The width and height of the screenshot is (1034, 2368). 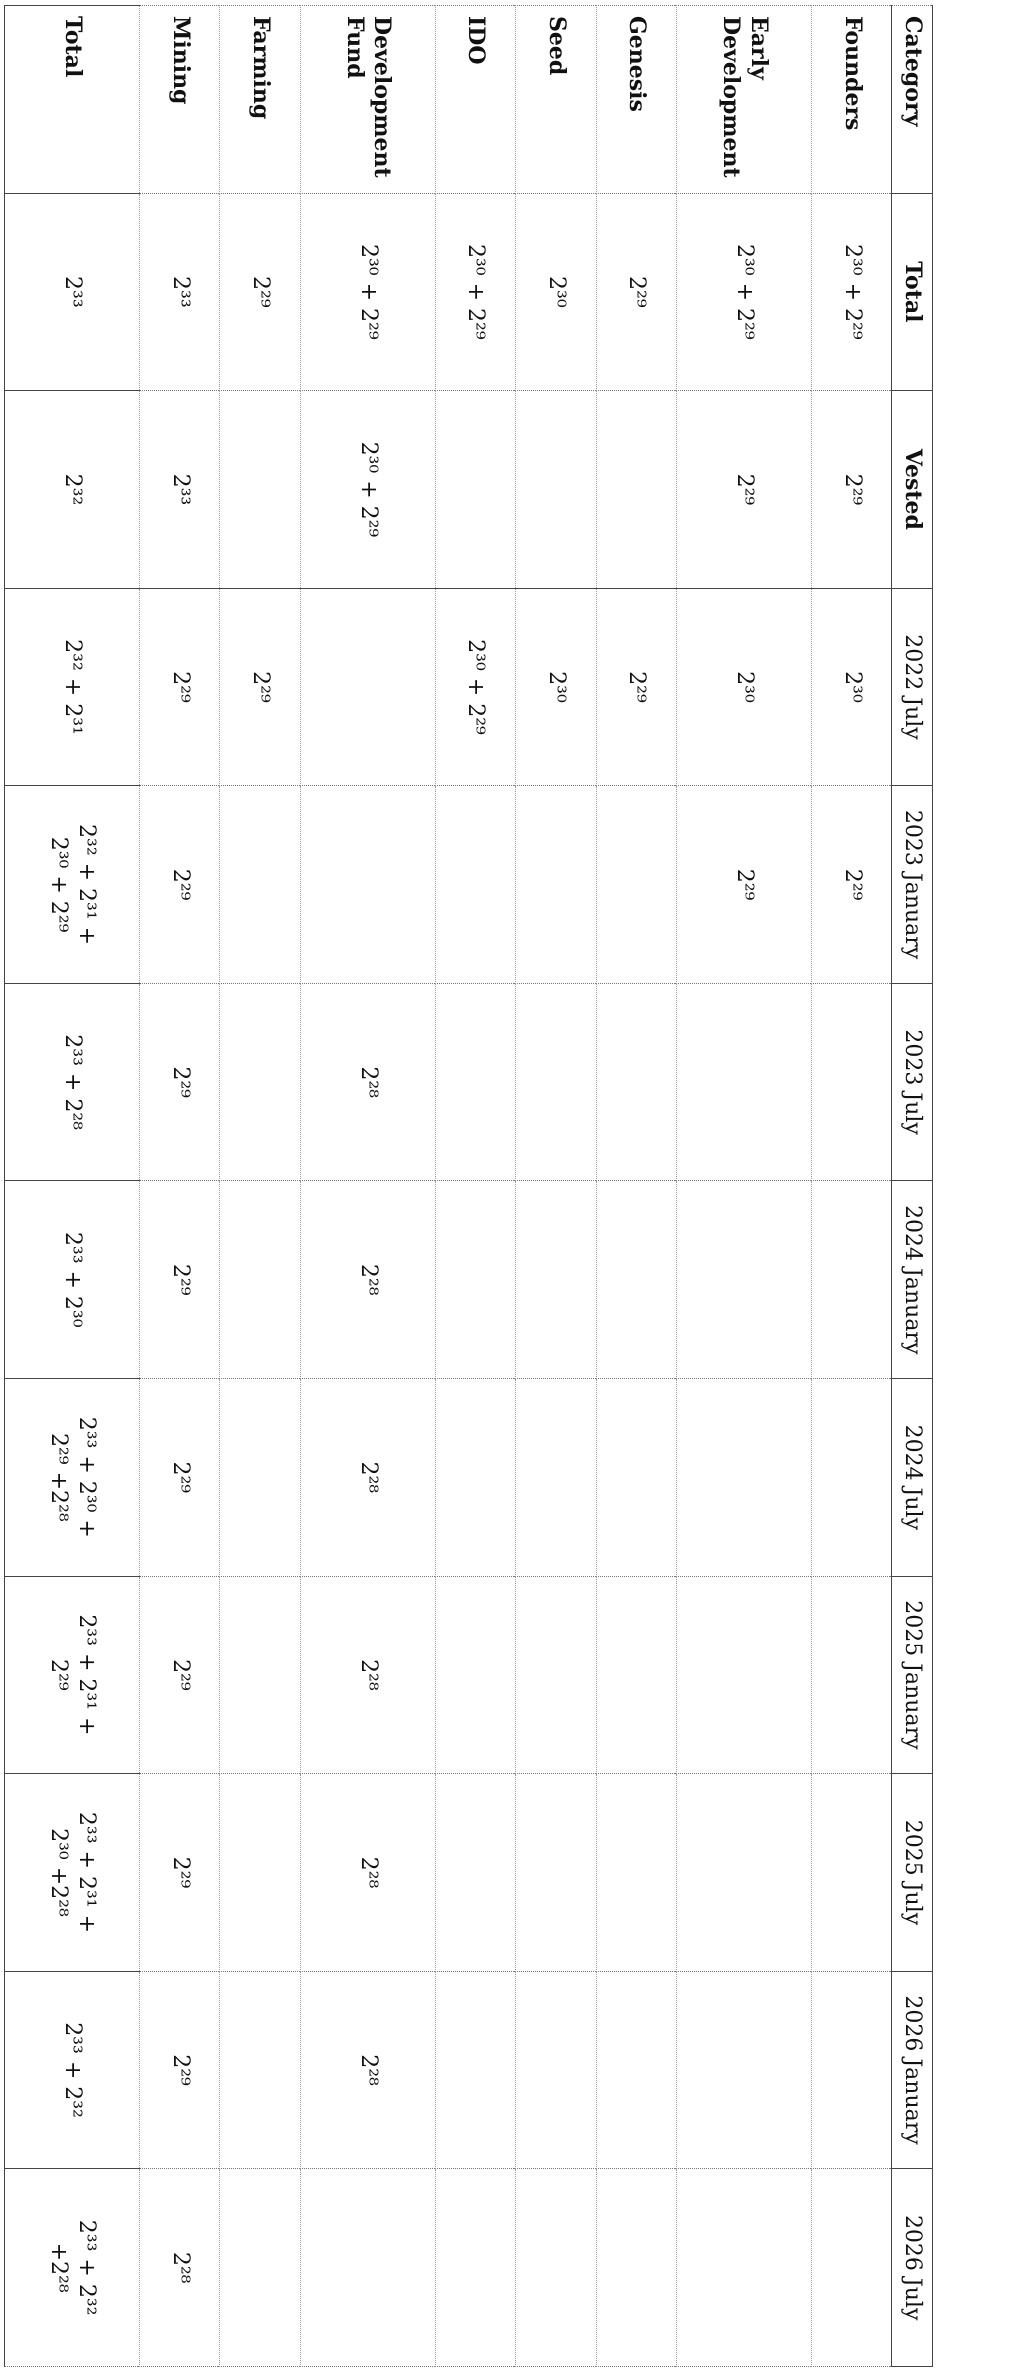 I want to click on column-header-period: 2023 July, so click(x=912, y=1082).